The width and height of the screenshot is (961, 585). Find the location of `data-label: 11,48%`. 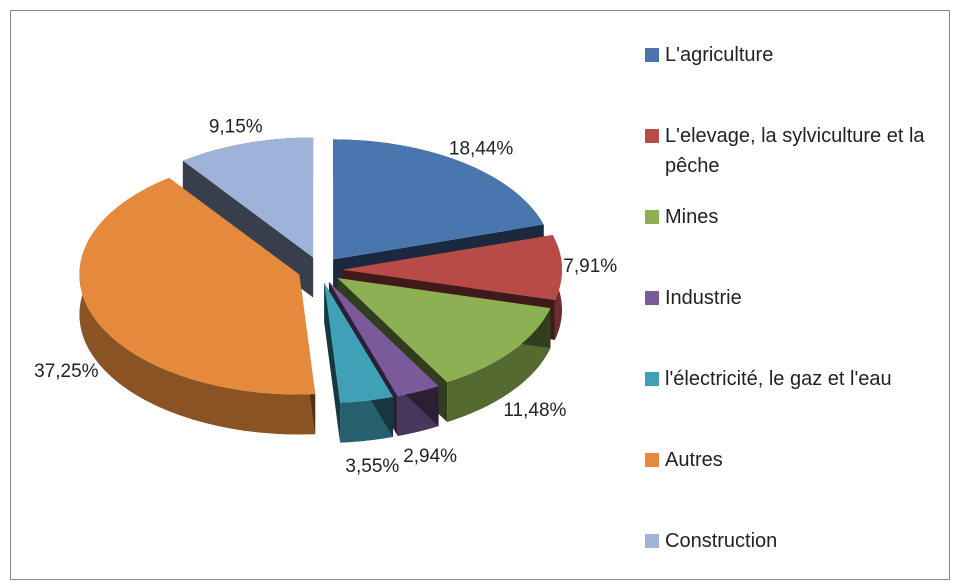

data-label: 11,48% is located at coordinates (534, 410).